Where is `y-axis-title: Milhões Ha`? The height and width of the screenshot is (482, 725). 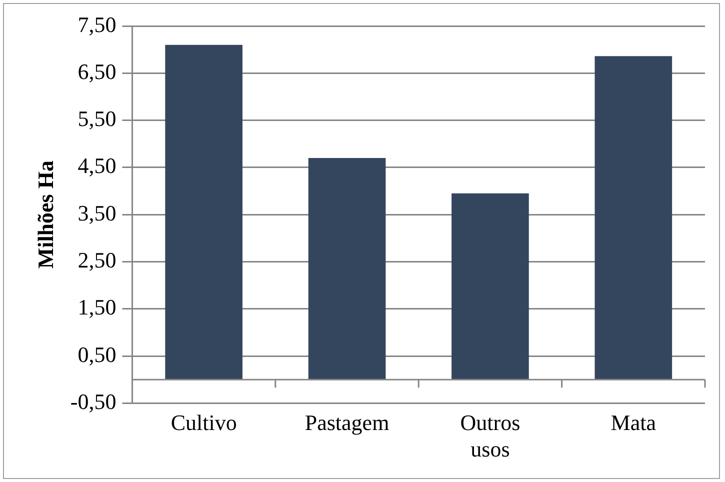 y-axis-title: Milhões Ha is located at coordinates (45, 214).